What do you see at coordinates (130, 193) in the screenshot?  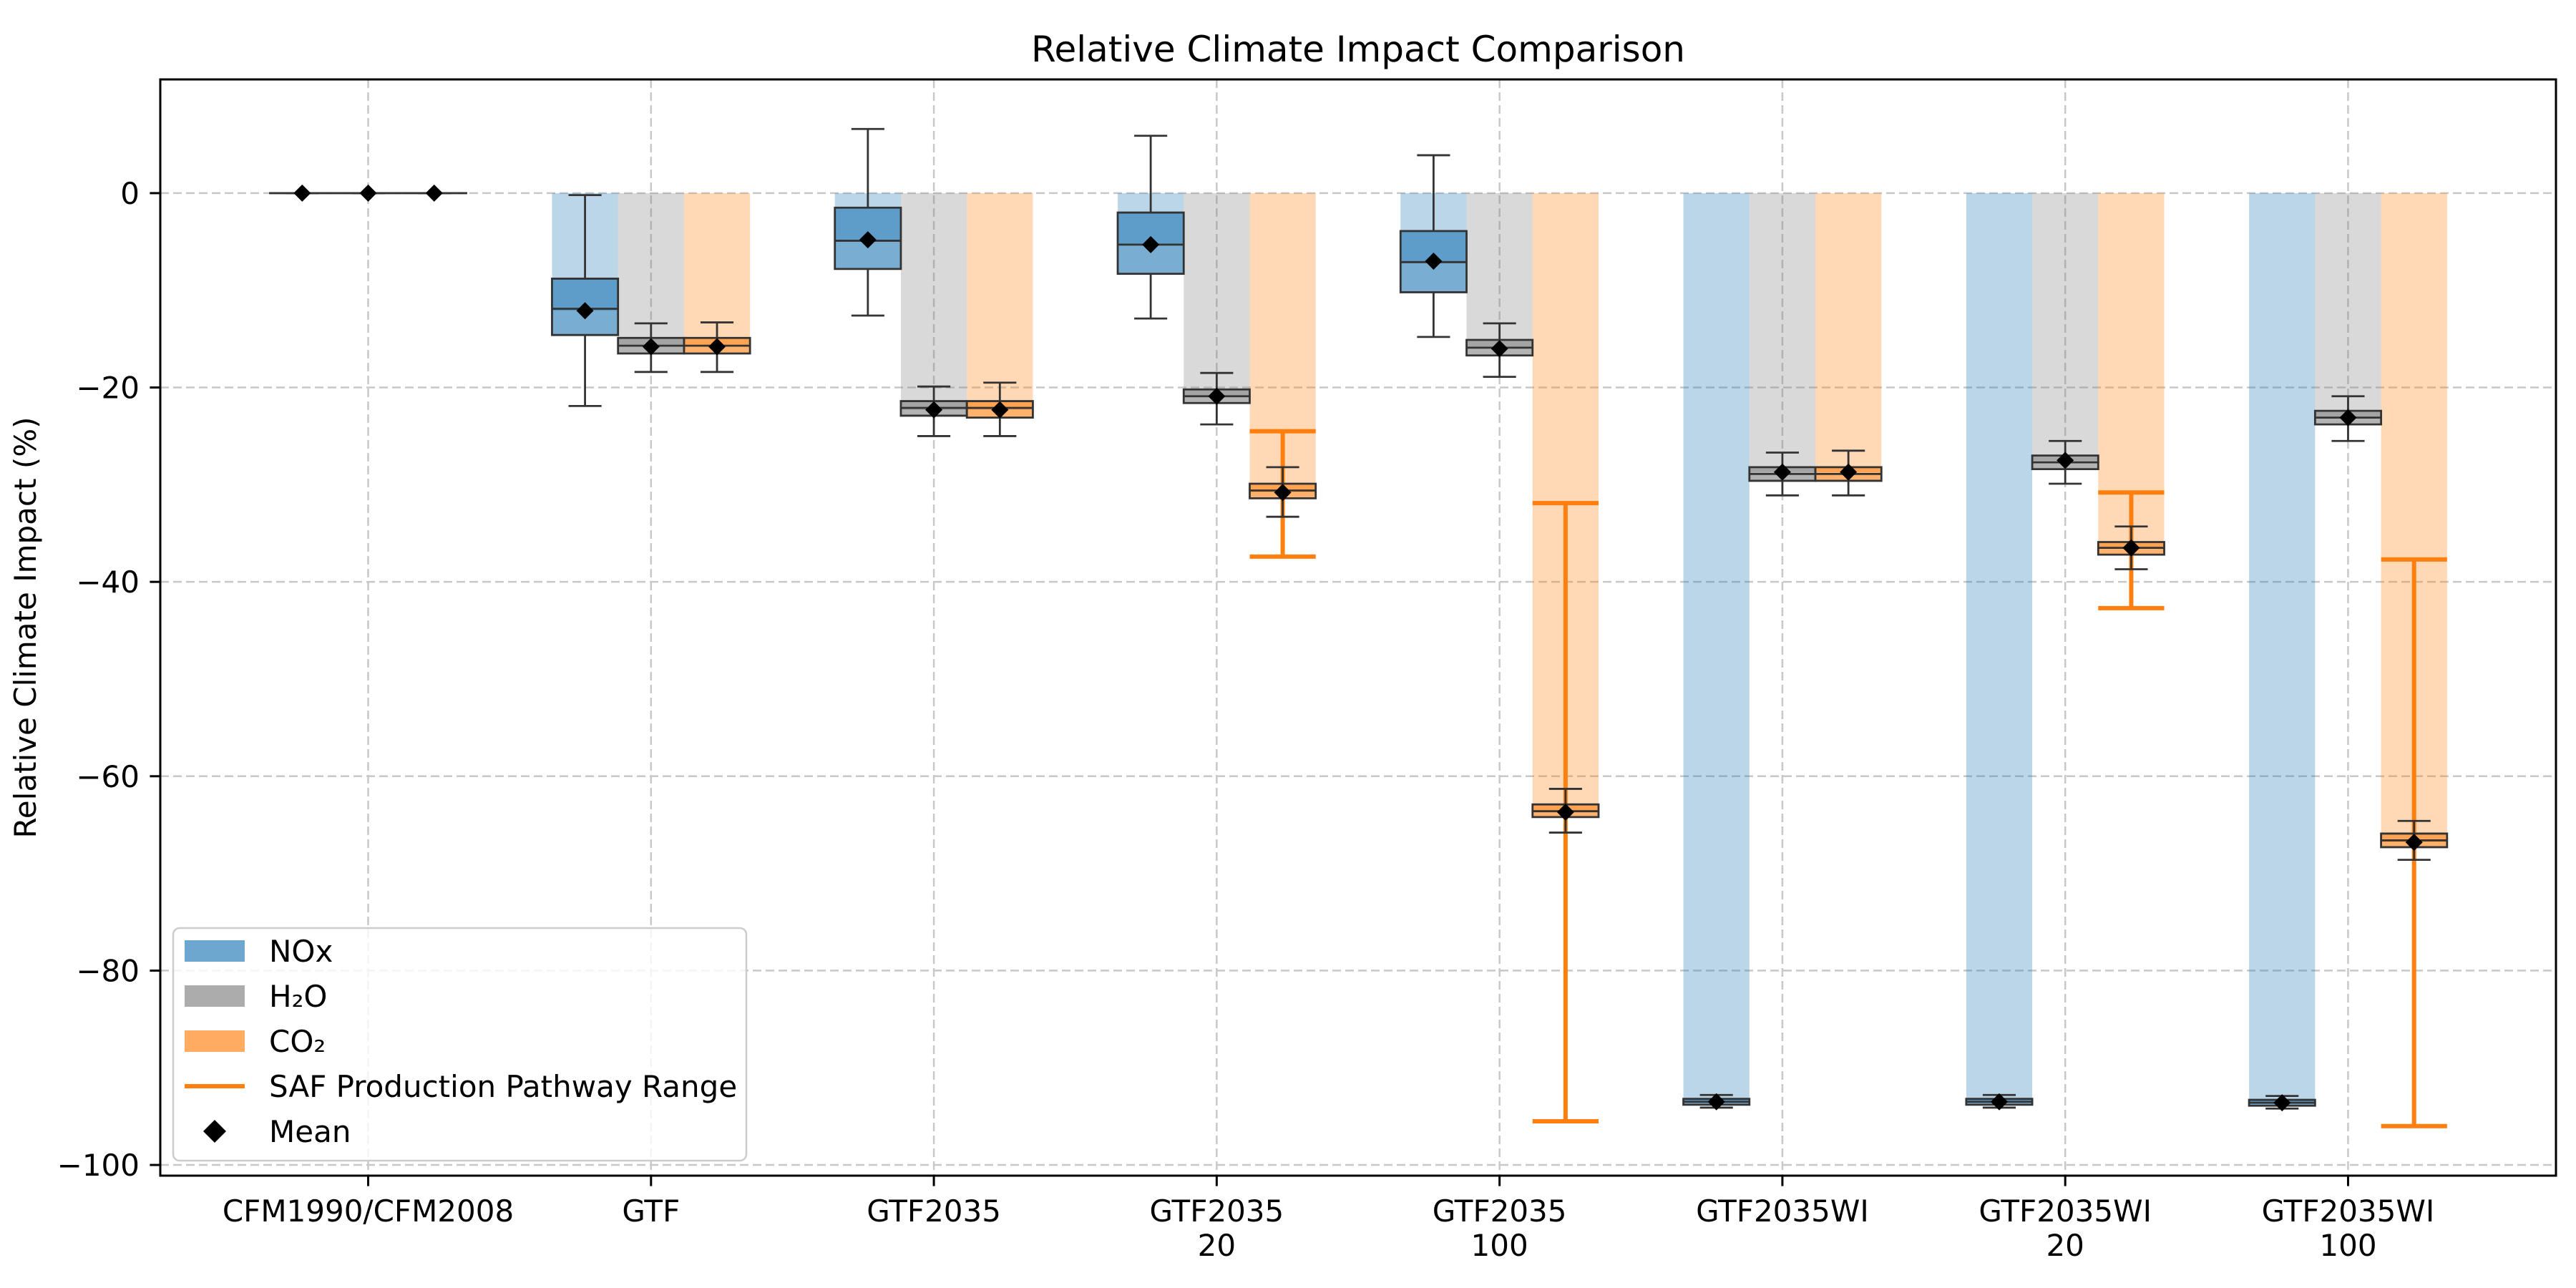 I see `y-tick-label: 0` at bounding box center [130, 193].